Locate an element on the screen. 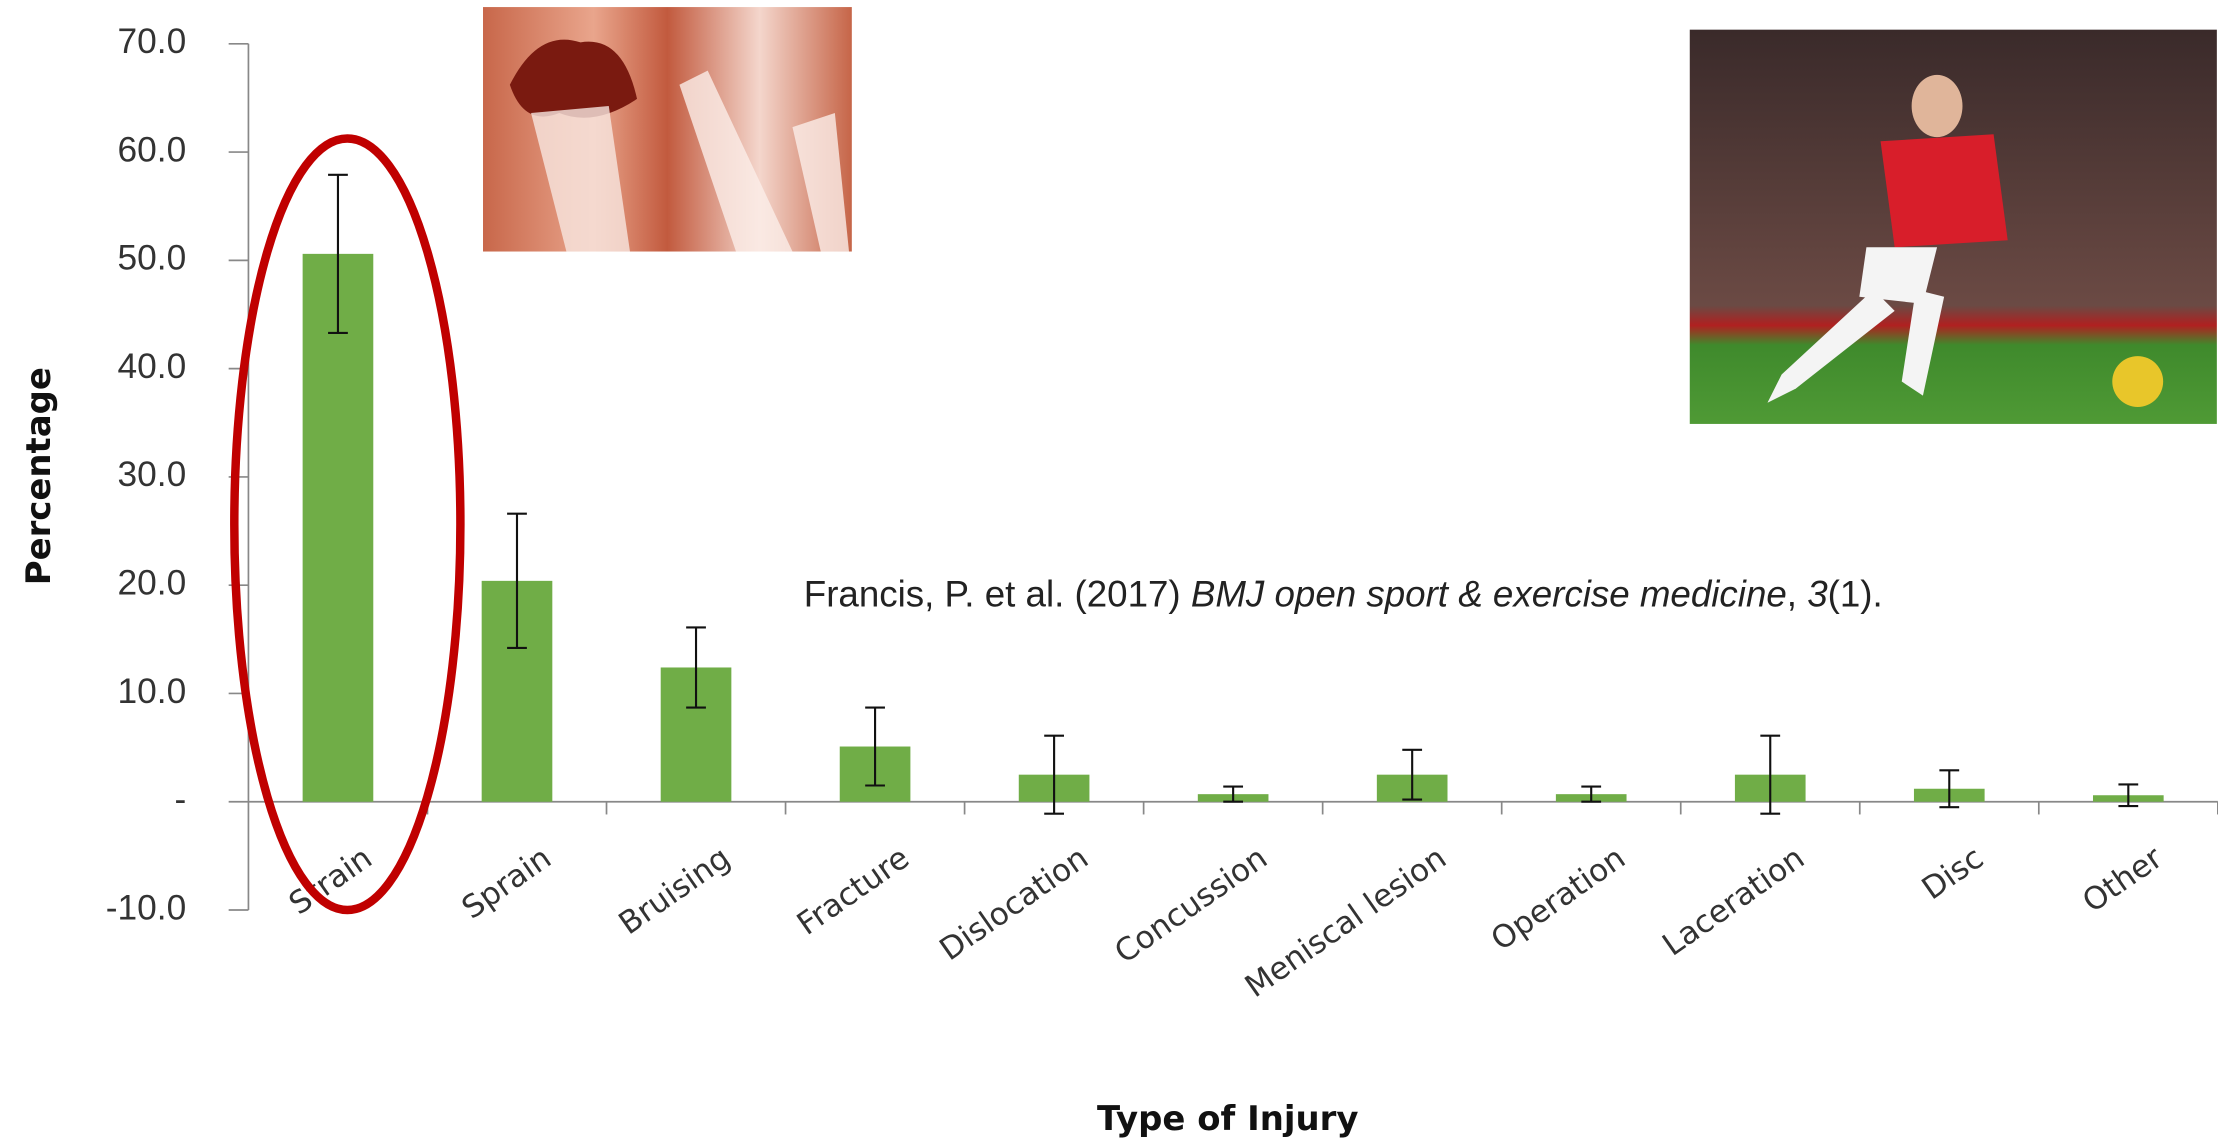  y-tick-label: - is located at coordinates (180, 799).